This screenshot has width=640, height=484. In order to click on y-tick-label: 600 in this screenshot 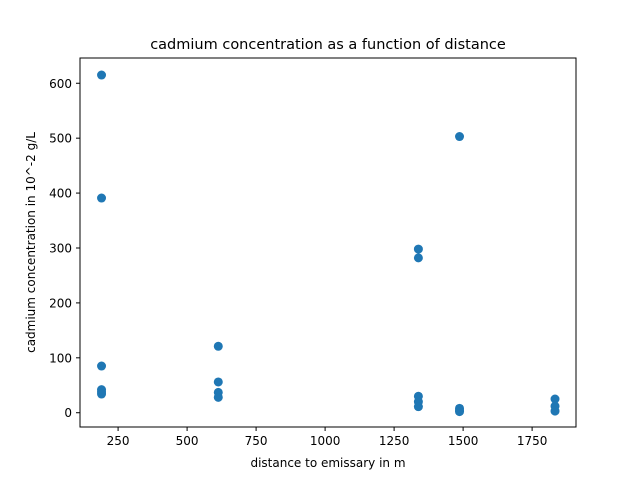, I will do `click(60, 84)`.